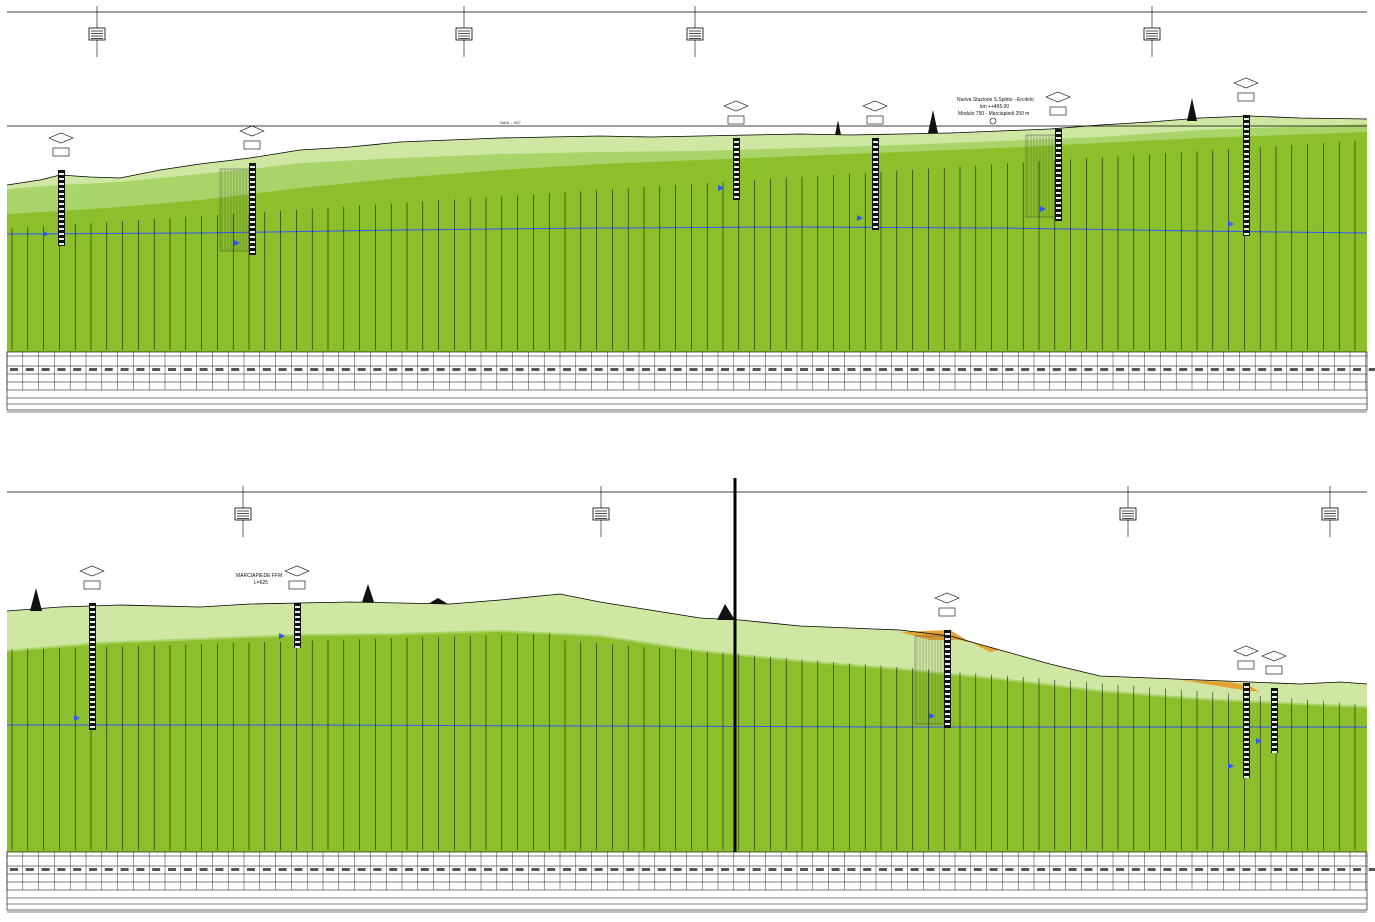 The width and height of the screenshot is (1375, 922). What do you see at coordinates (92, 585) in the screenshot?
I see `borehole-tag` at bounding box center [92, 585].